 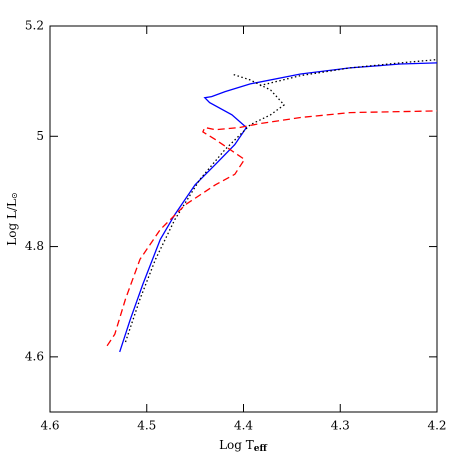 What do you see at coordinates (34, 26) in the screenshot?
I see `y-tick-label: 5.2` at bounding box center [34, 26].